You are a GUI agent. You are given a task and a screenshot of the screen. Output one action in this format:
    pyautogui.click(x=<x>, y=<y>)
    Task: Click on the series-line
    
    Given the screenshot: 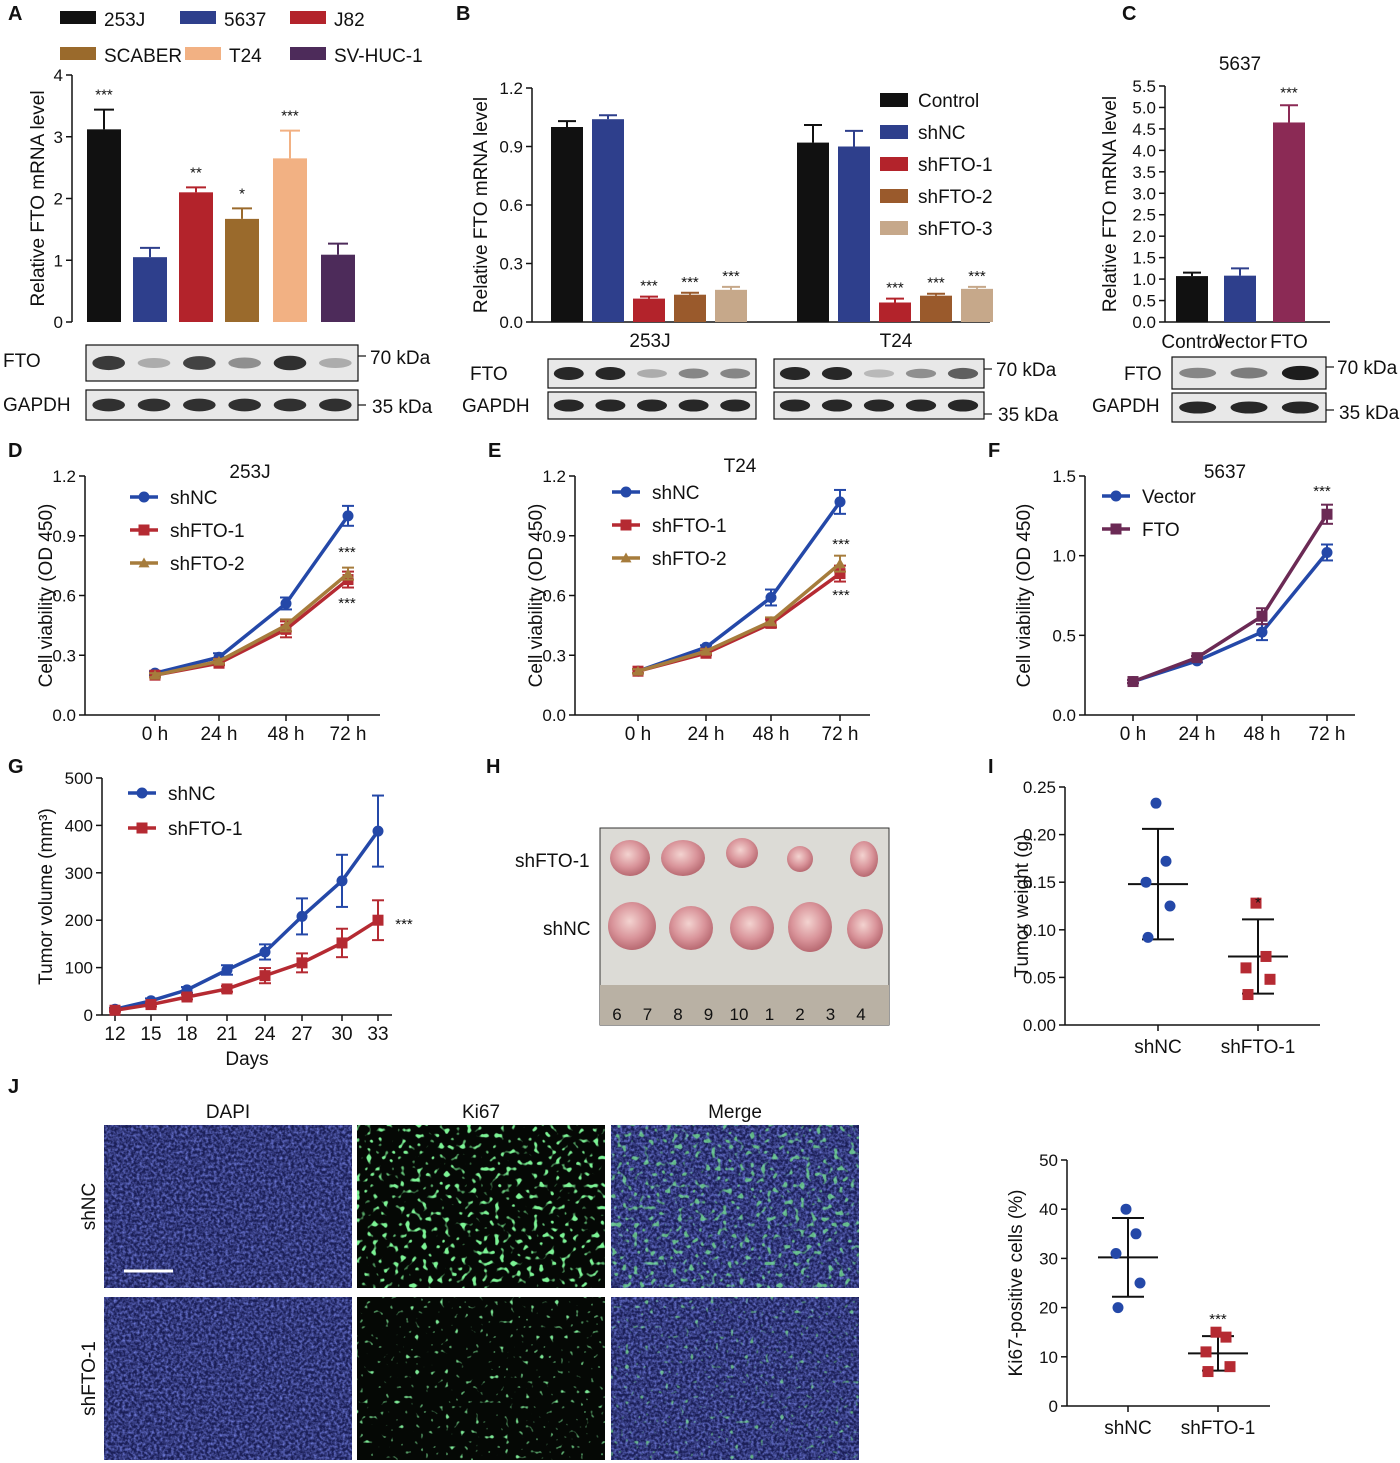 What is the action you would take?
    pyautogui.click(x=1230, y=598)
    